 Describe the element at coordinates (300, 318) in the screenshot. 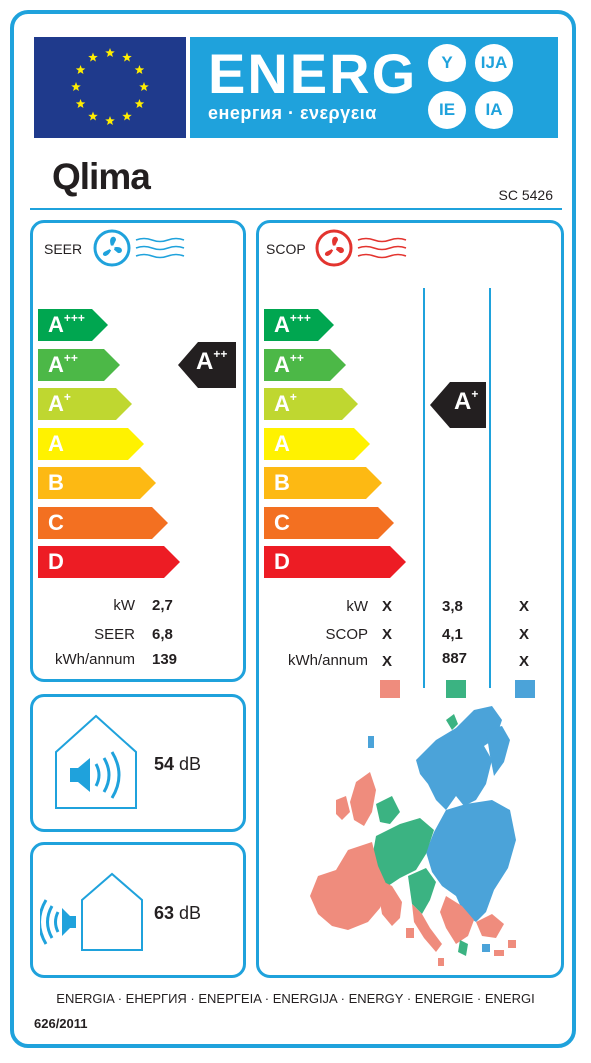

I see `scop-grade-plus: +++` at that location.